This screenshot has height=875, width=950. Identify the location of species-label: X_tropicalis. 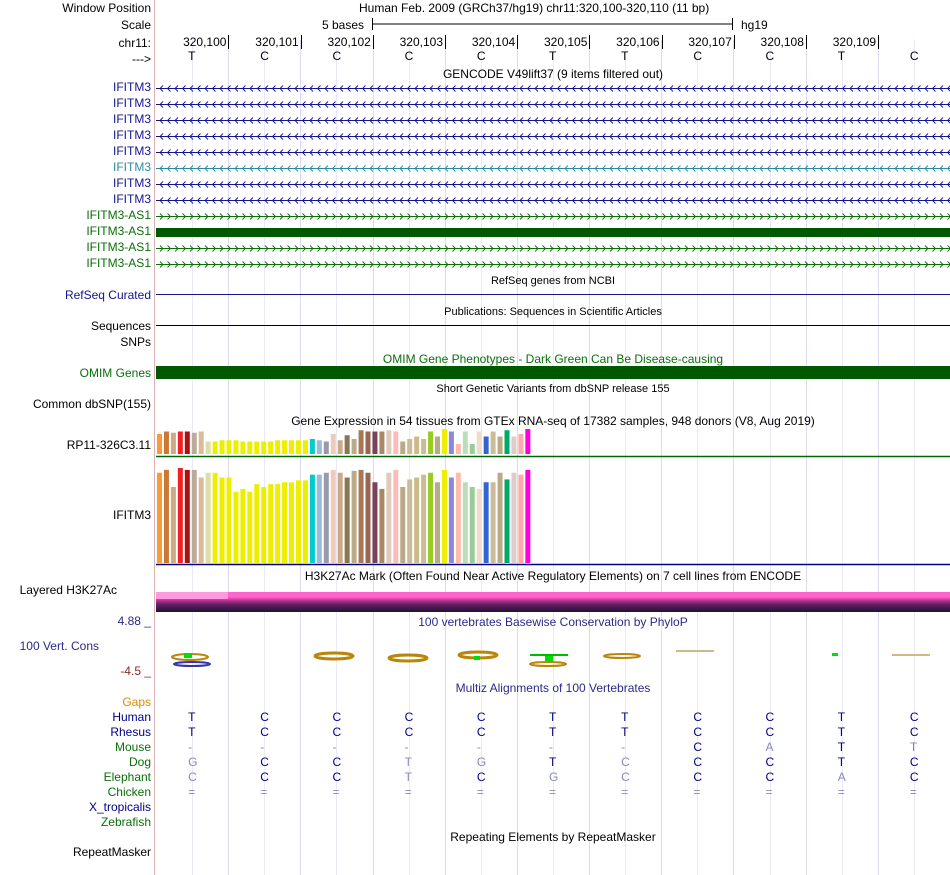
(119, 807).